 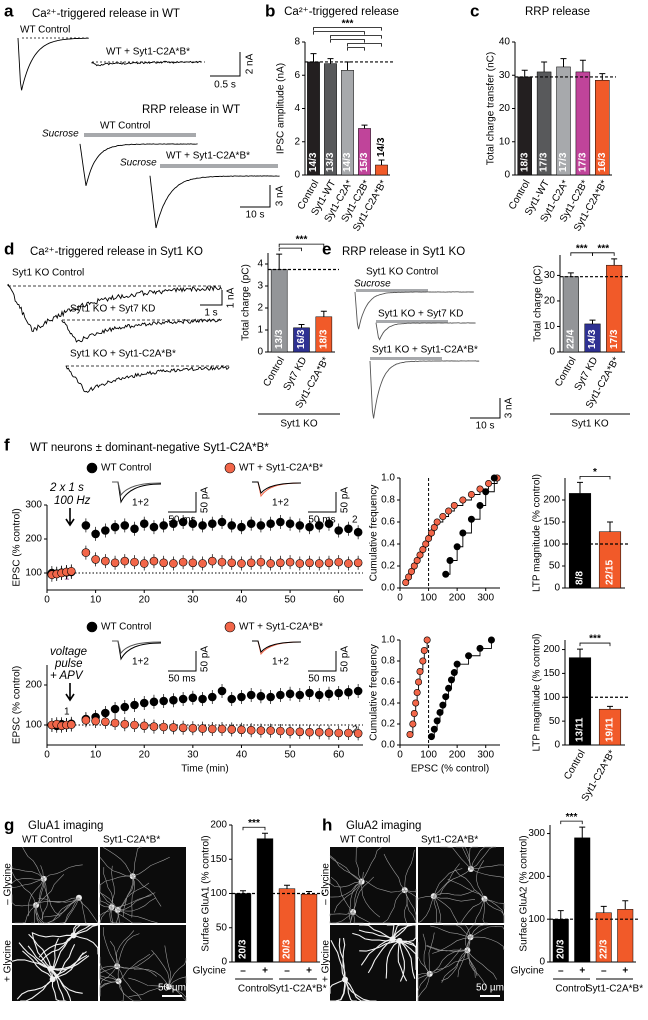 I want to click on y-tick-label: 100, so click(x=551, y=544).